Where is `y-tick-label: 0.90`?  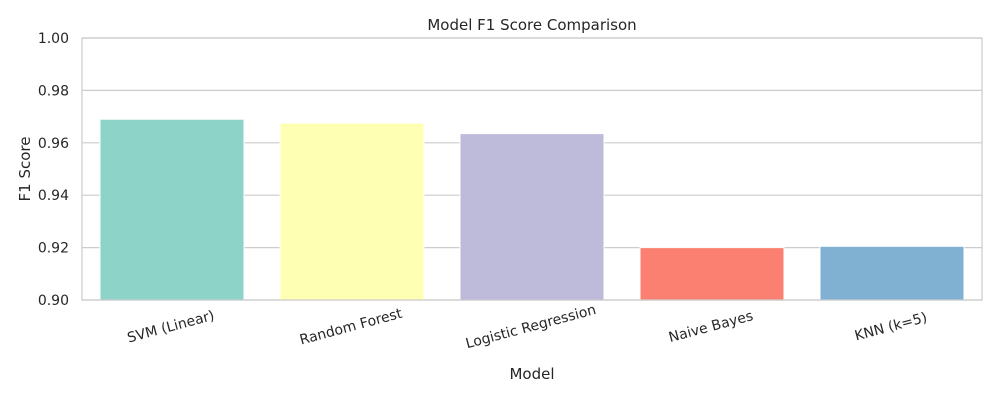
y-tick-label: 0.90 is located at coordinates (53, 301).